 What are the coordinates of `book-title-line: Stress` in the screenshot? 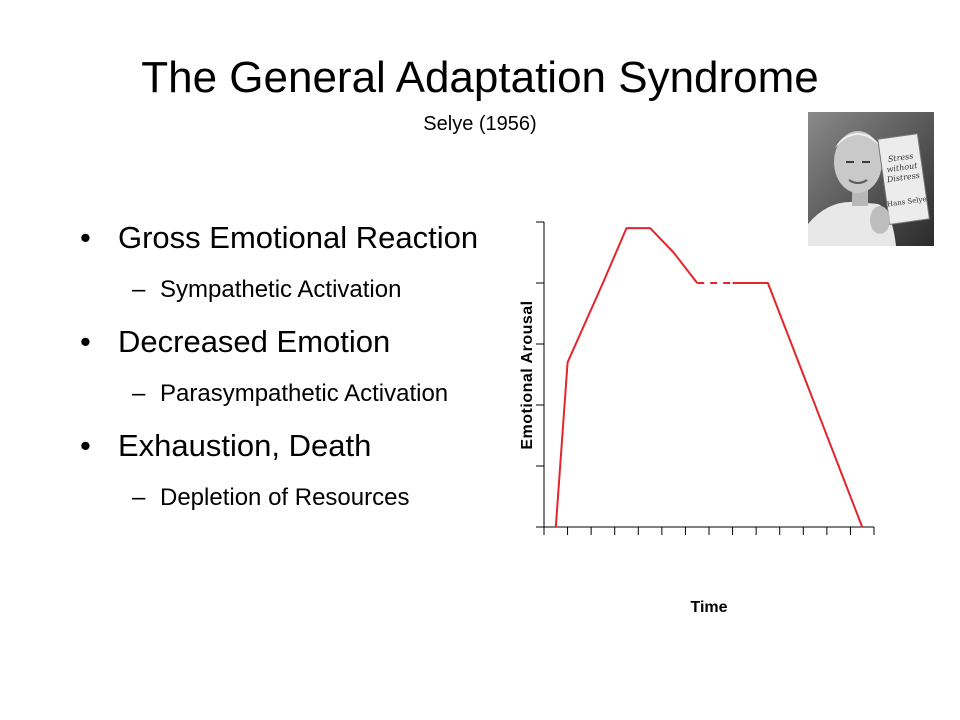 It's located at (900, 158).